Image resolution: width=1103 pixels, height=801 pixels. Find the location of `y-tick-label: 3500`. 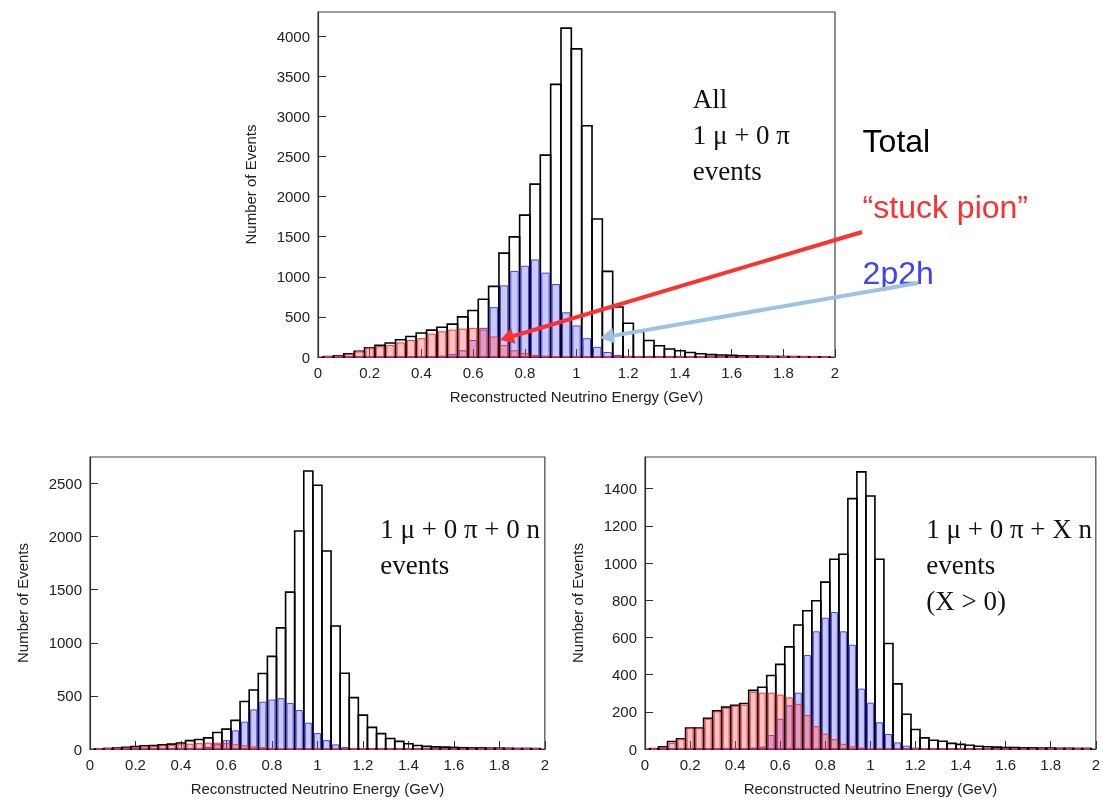

y-tick-label: 3500 is located at coordinates (293, 76).